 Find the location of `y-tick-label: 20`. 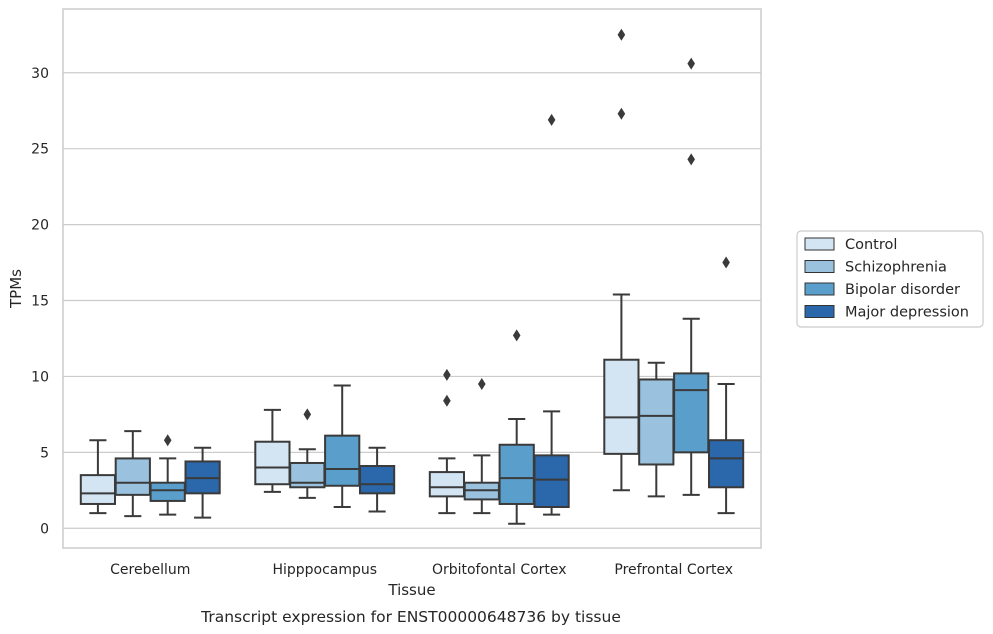

y-tick-label: 20 is located at coordinates (40, 226).